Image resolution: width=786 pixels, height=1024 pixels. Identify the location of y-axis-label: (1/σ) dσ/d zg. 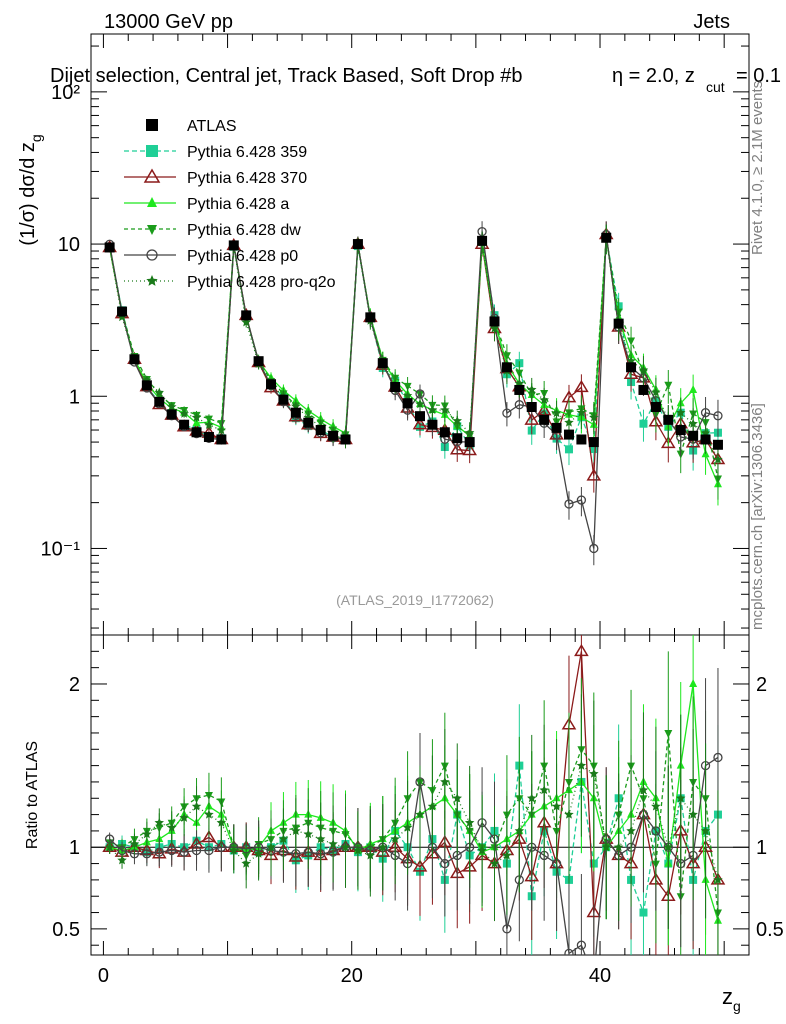
(30, 189).